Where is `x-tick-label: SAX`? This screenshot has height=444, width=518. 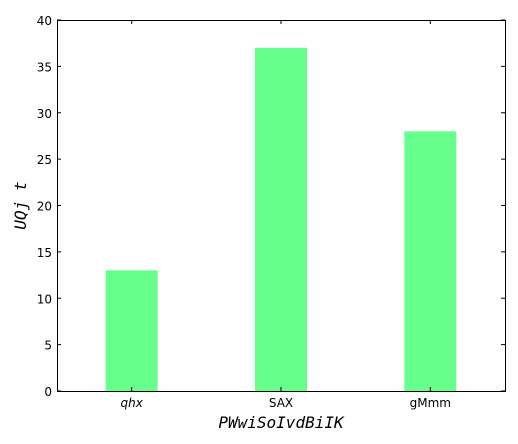
x-tick-label: SAX is located at coordinates (281, 403).